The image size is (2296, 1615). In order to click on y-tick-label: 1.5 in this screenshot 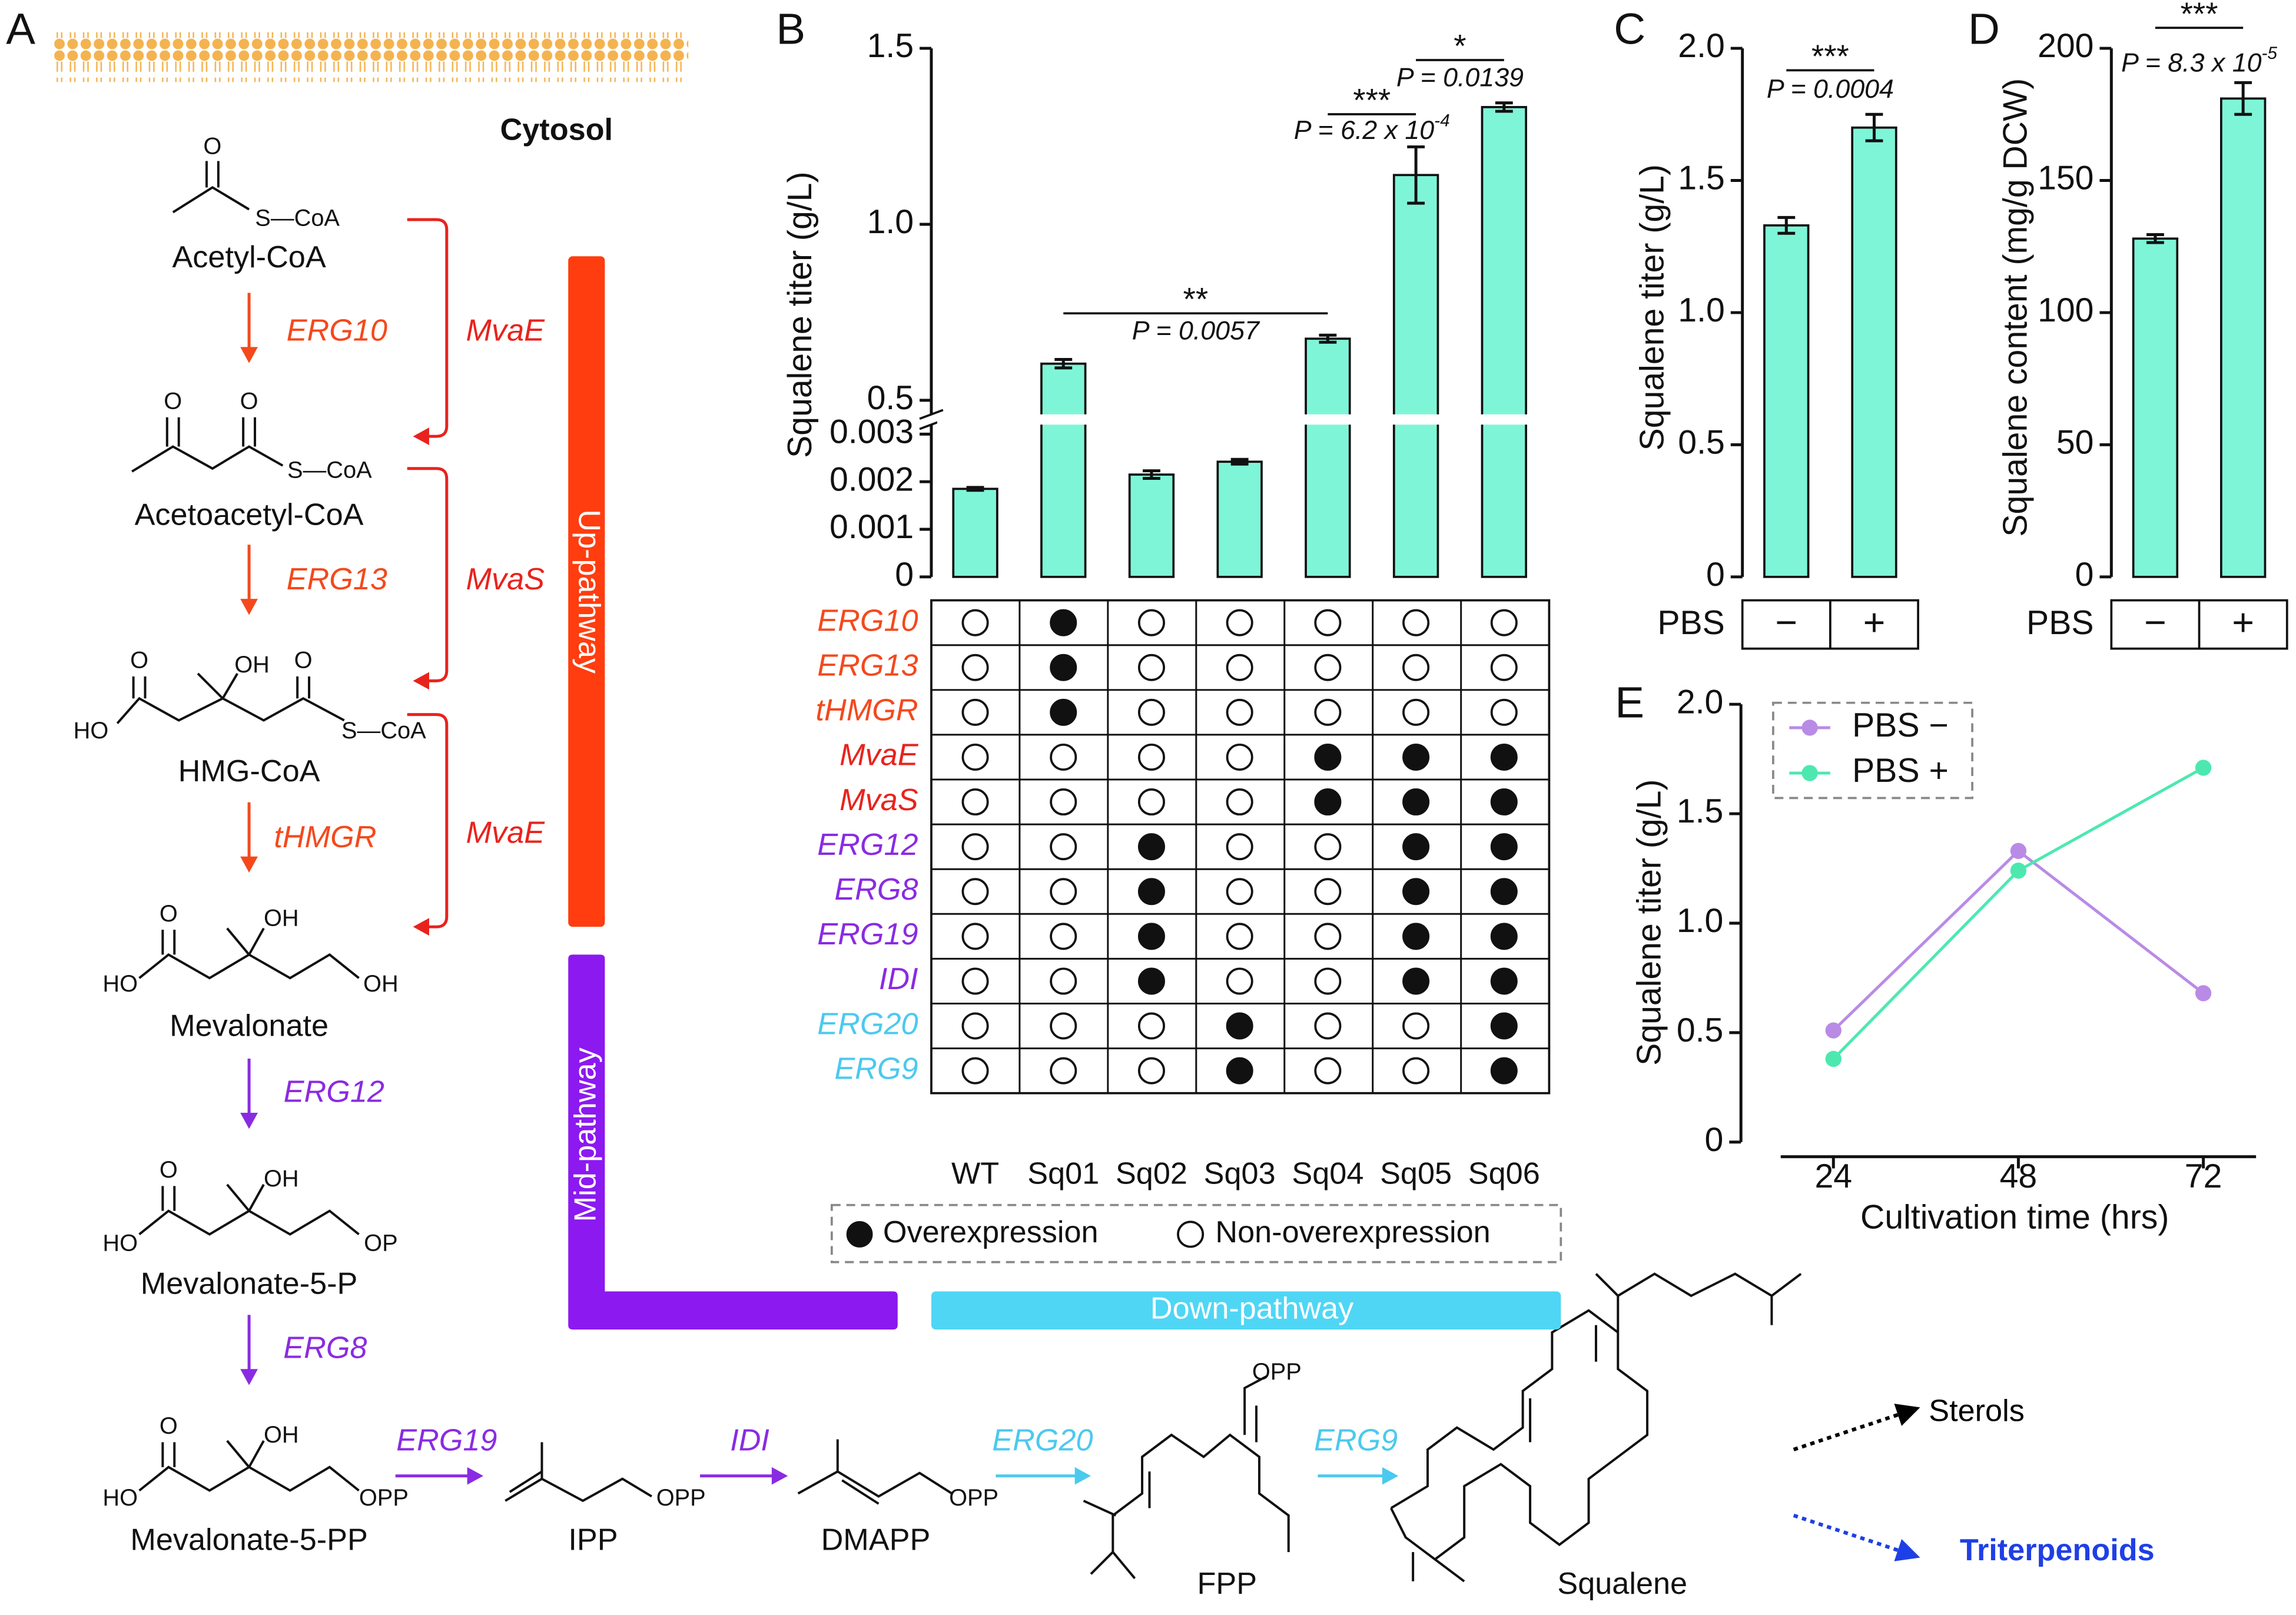, I will do `click(1700, 811)`.